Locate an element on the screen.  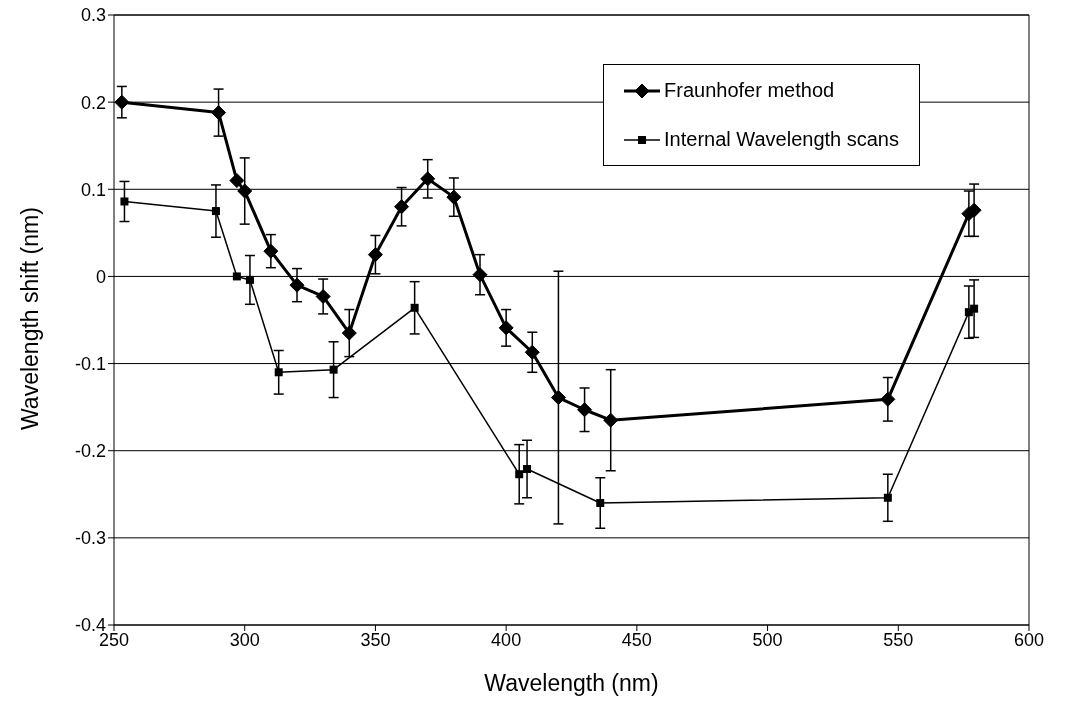
x-tick-label: 450 is located at coordinates (636, 639).